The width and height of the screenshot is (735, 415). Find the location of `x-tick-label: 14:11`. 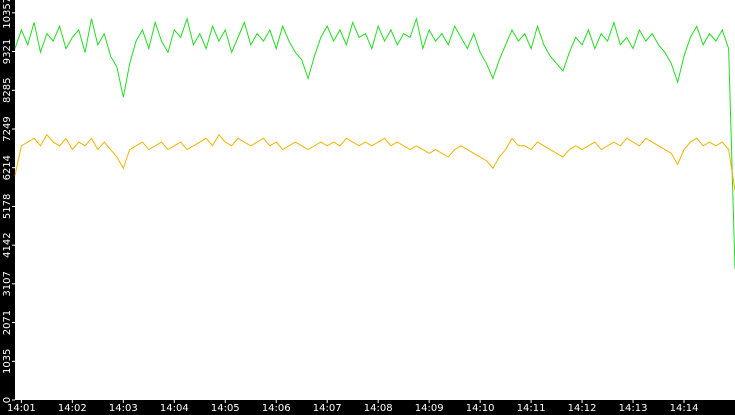

x-tick-label: 14:11 is located at coordinates (531, 408).